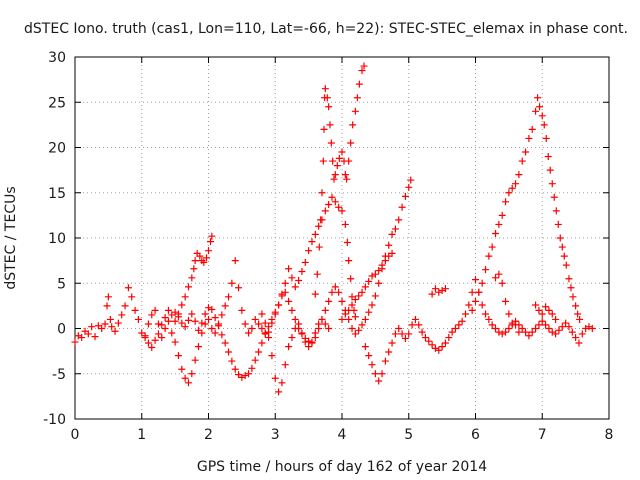 The height and width of the screenshot is (480, 640). Describe the element at coordinates (11, 237) in the screenshot. I see `y-axis-label: dSTEC / TECUs` at that location.